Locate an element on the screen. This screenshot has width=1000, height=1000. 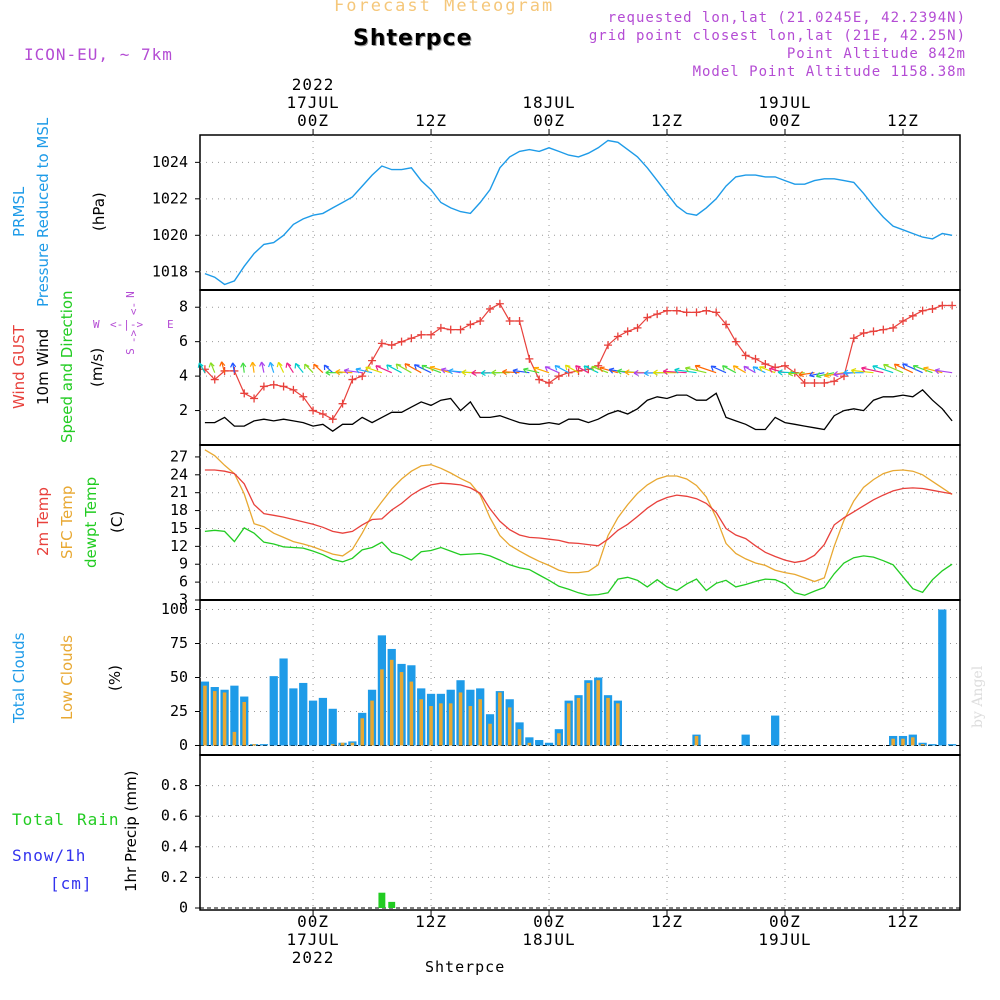
cloud-tick-label: 75 is located at coordinates (179, 643).